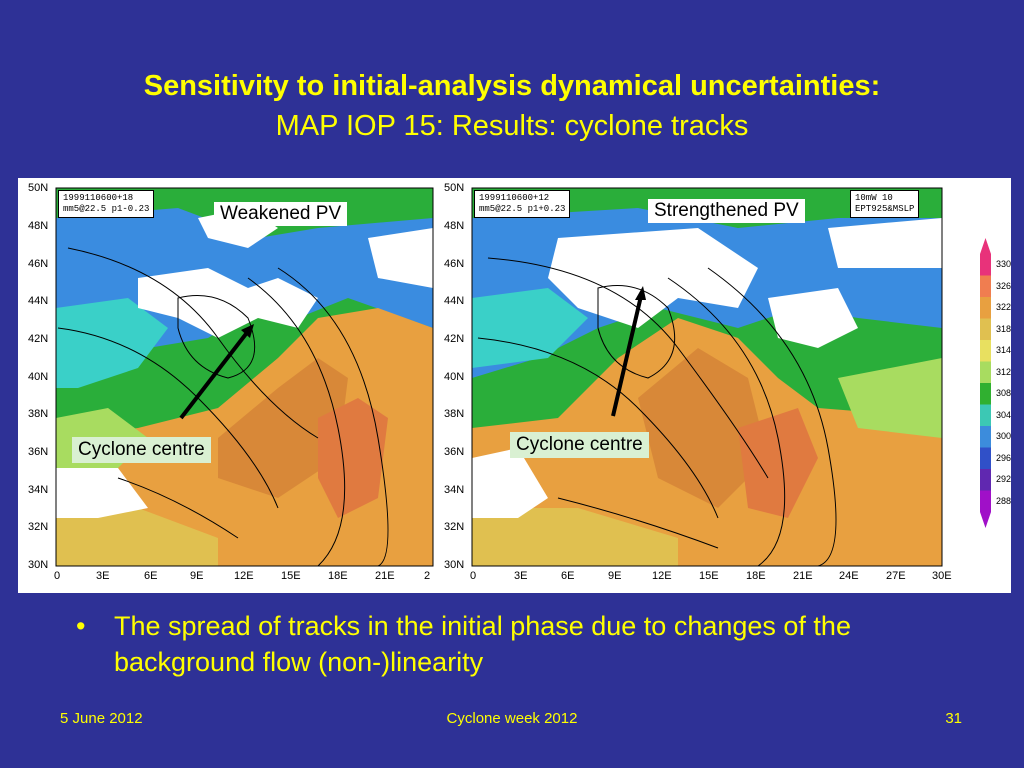  Describe the element at coordinates (1004, 285) in the screenshot. I see `colorbar-label: 326` at that location.